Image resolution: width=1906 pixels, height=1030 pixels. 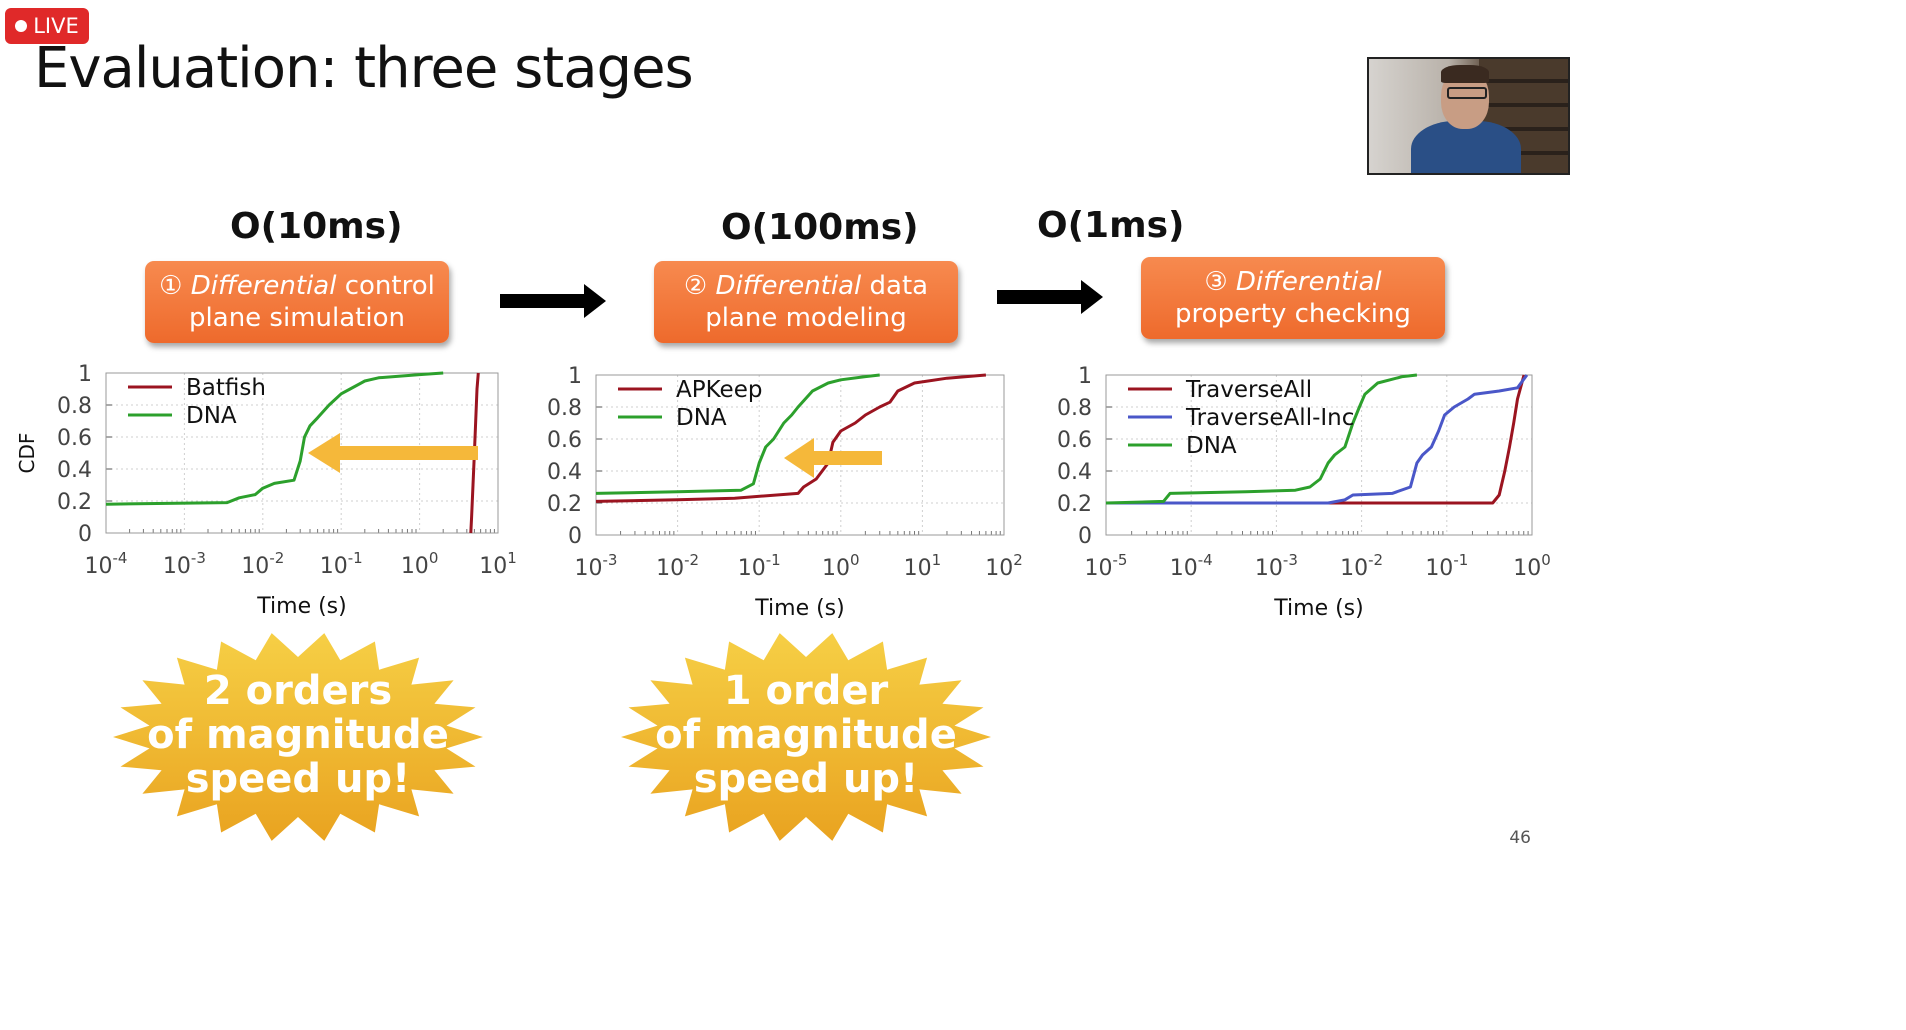 I want to click on stage-arrow-1-icon, so click(x=553, y=301).